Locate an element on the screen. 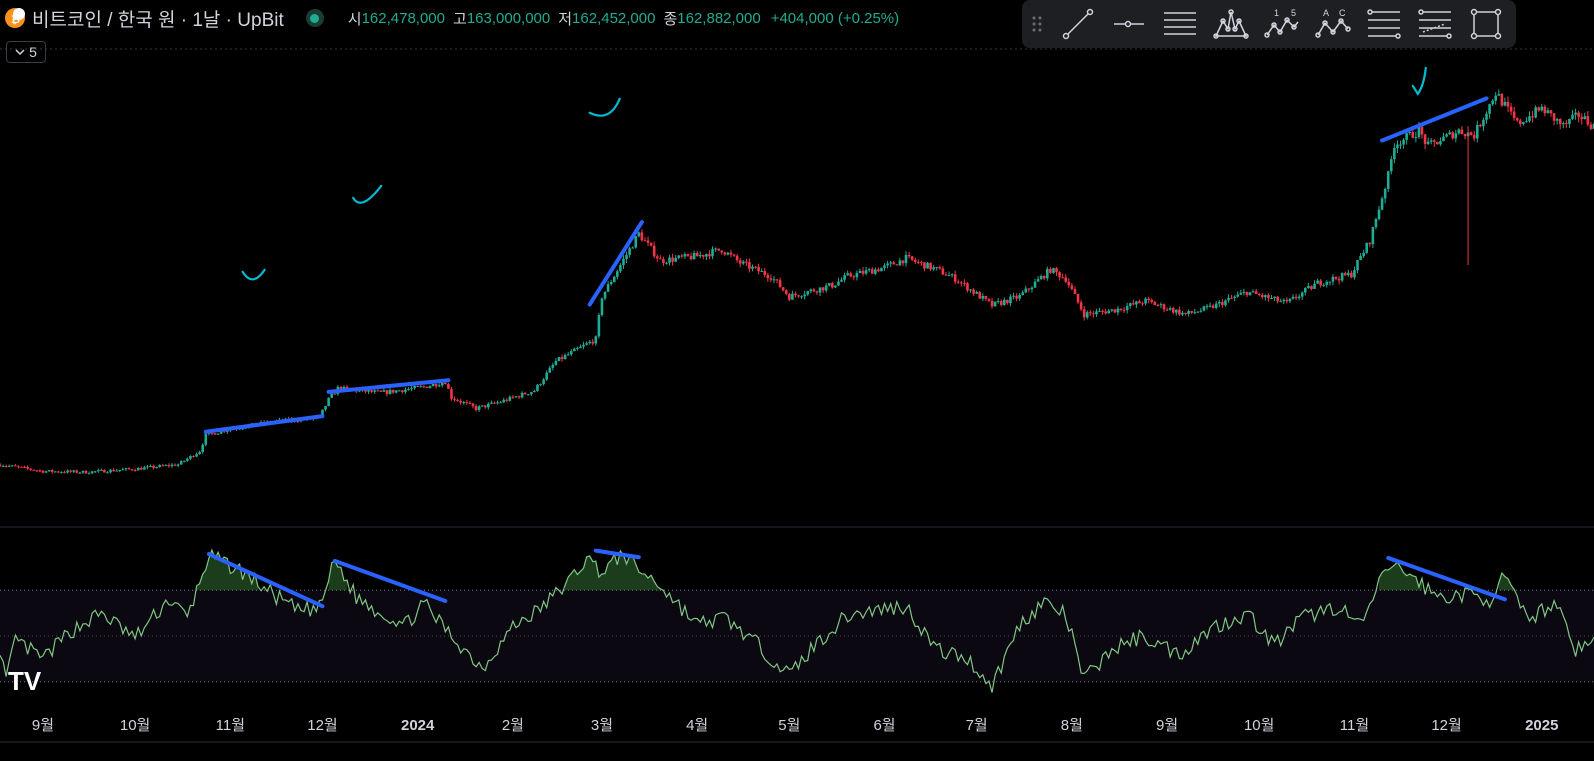 This screenshot has height=761, width=1594. horizontal-ray-tool is located at coordinates (1128, 24).